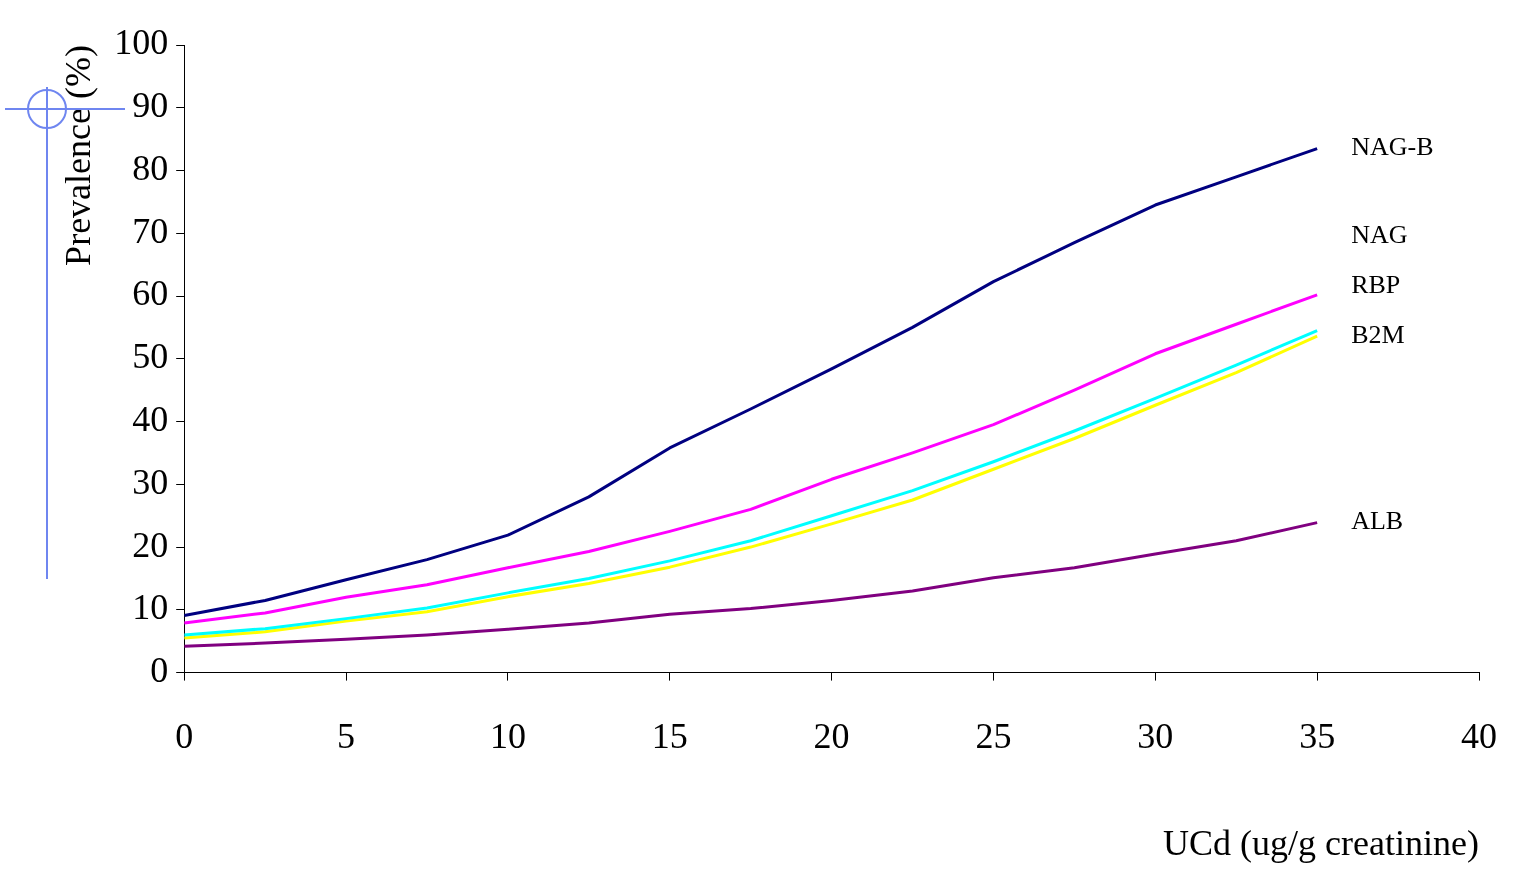  Describe the element at coordinates (1317, 735) in the screenshot. I see `x-tick-label: 35` at that location.